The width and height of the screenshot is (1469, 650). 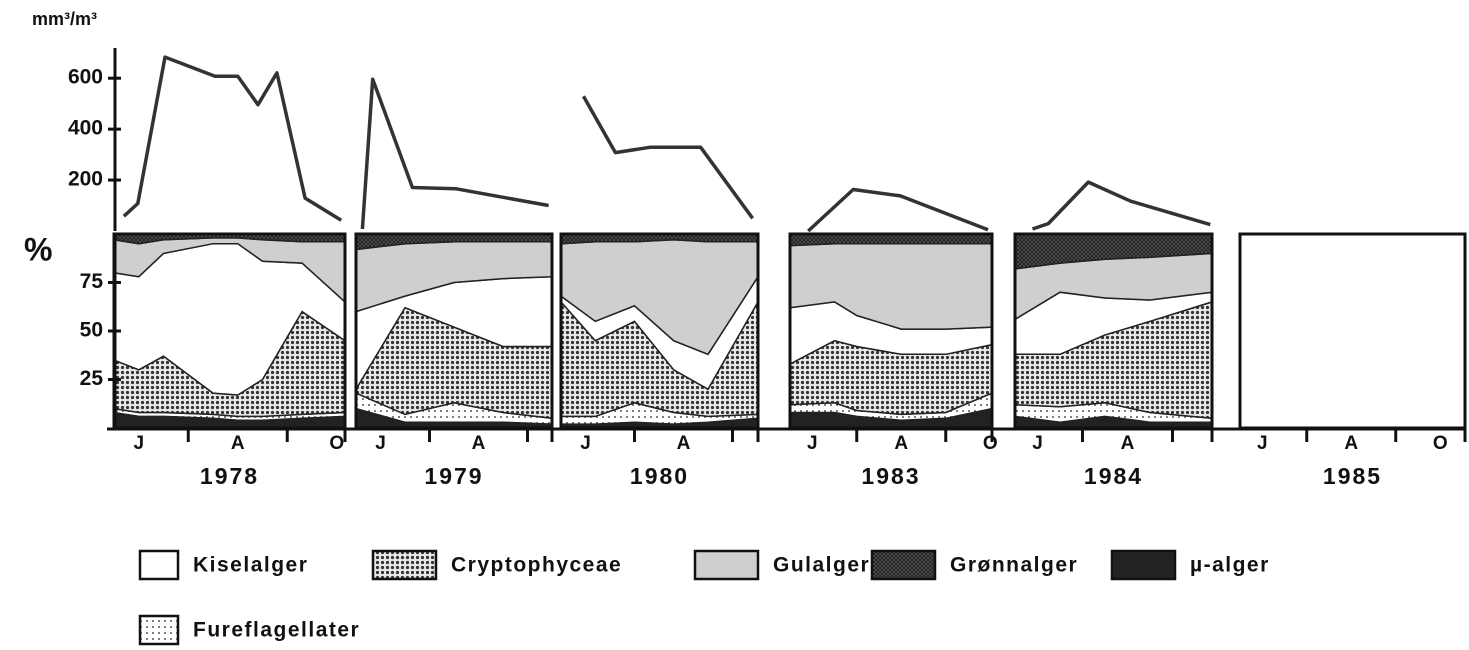 What do you see at coordinates (229, 476) in the screenshot?
I see `year-label: 1978` at bounding box center [229, 476].